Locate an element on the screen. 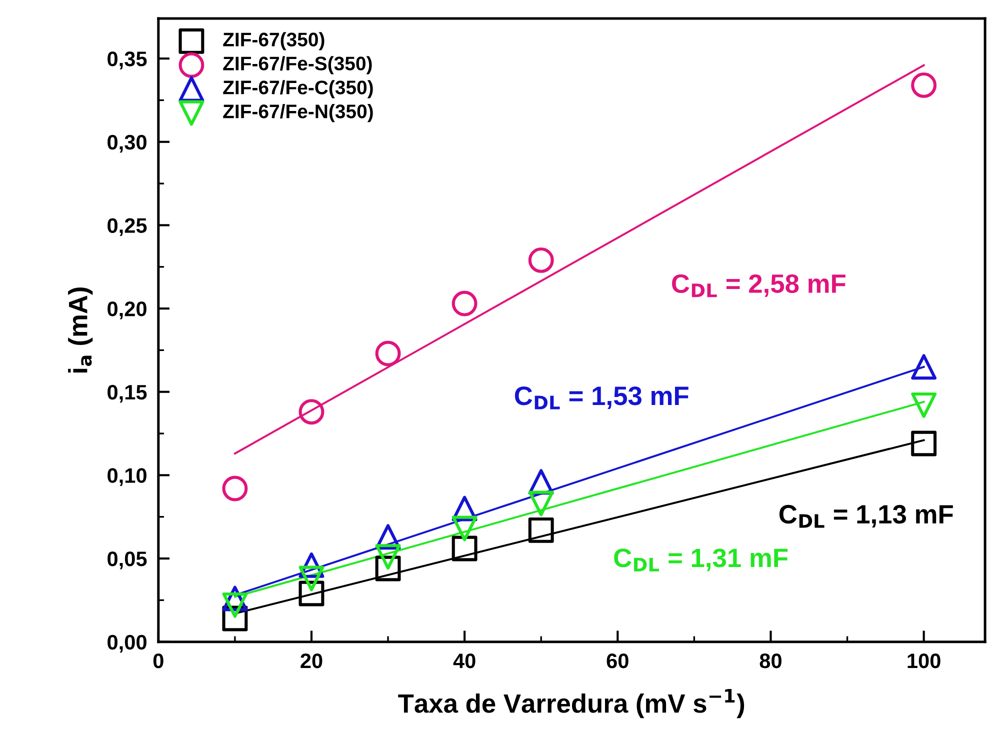  annotation: C$_{DL}$ = 1,13 mF is located at coordinates (866, 516).